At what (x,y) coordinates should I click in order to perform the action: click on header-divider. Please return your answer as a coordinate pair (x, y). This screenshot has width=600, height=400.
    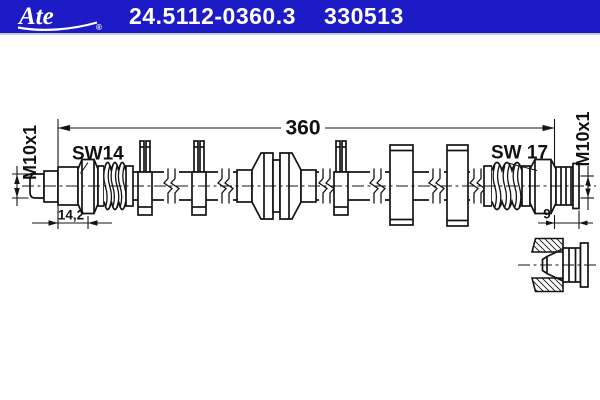
    Looking at the image, I should click on (300, 34).